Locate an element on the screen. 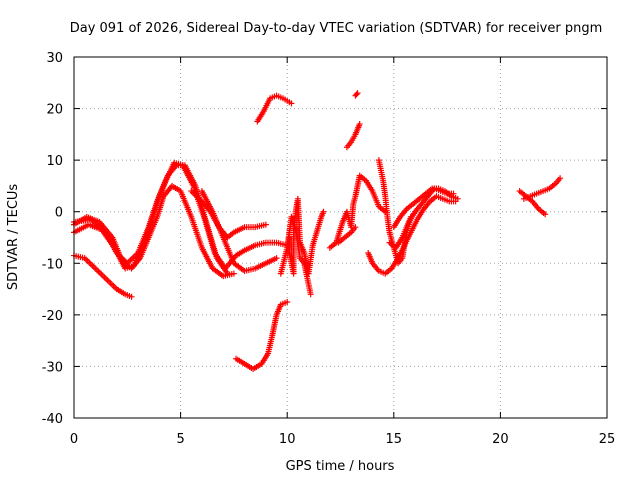  series-track-r is located at coordinates (425, 208).